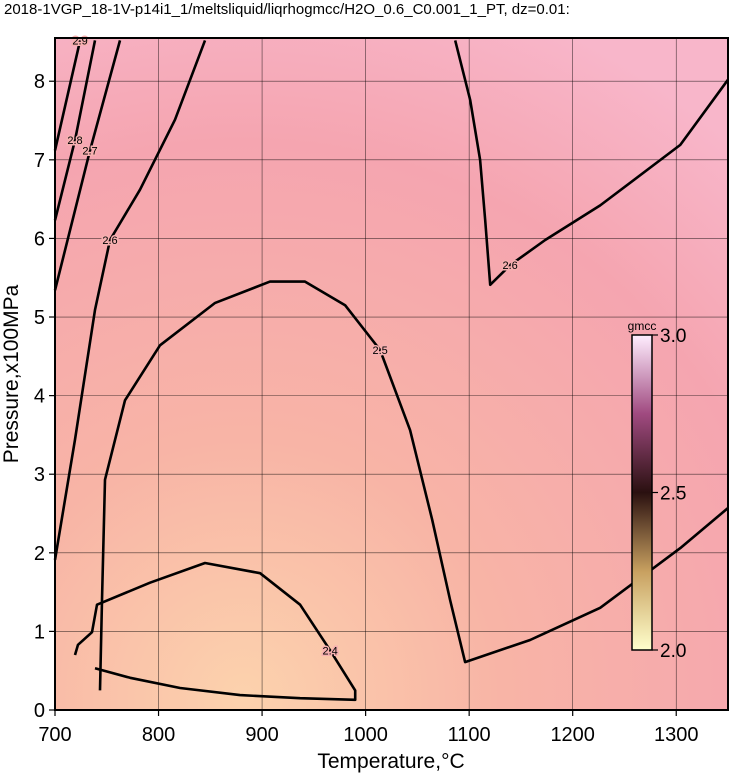 Image resolution: width=743 pixels, height=781 pixels. I want to click on colorbar-tick-label: 2.5, so click(673, 494).